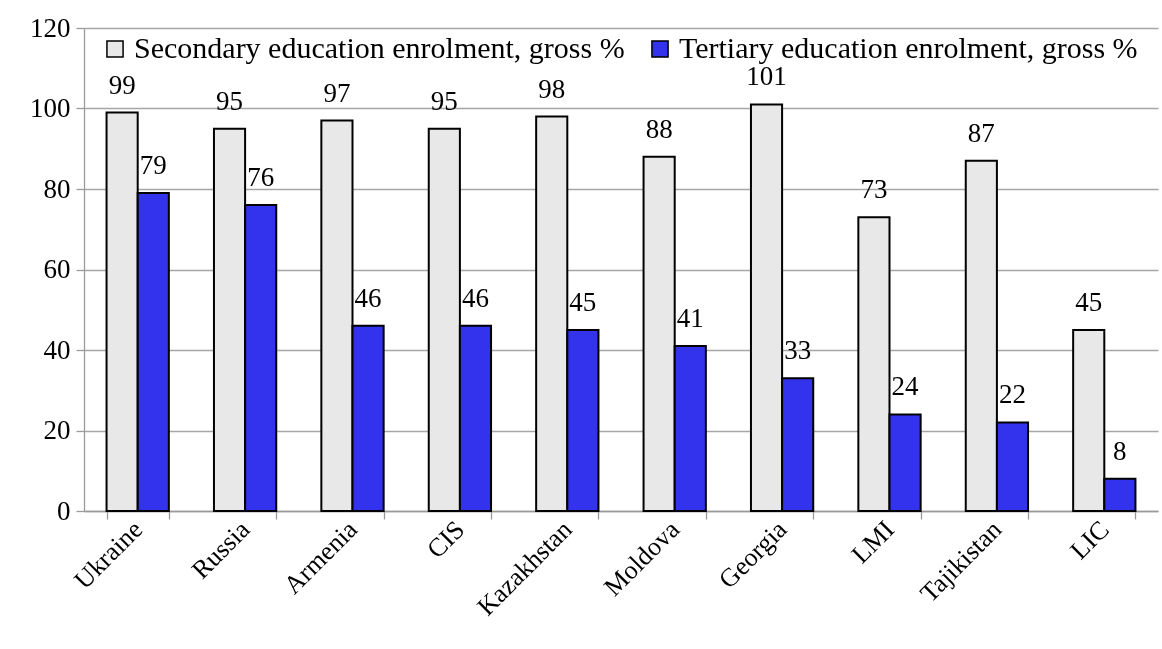 This screenshot has height=649, width=1162. Describe the element at coordinates (1089, 540) in the screenshot. I see `x-tick-label: LIC` at that location.